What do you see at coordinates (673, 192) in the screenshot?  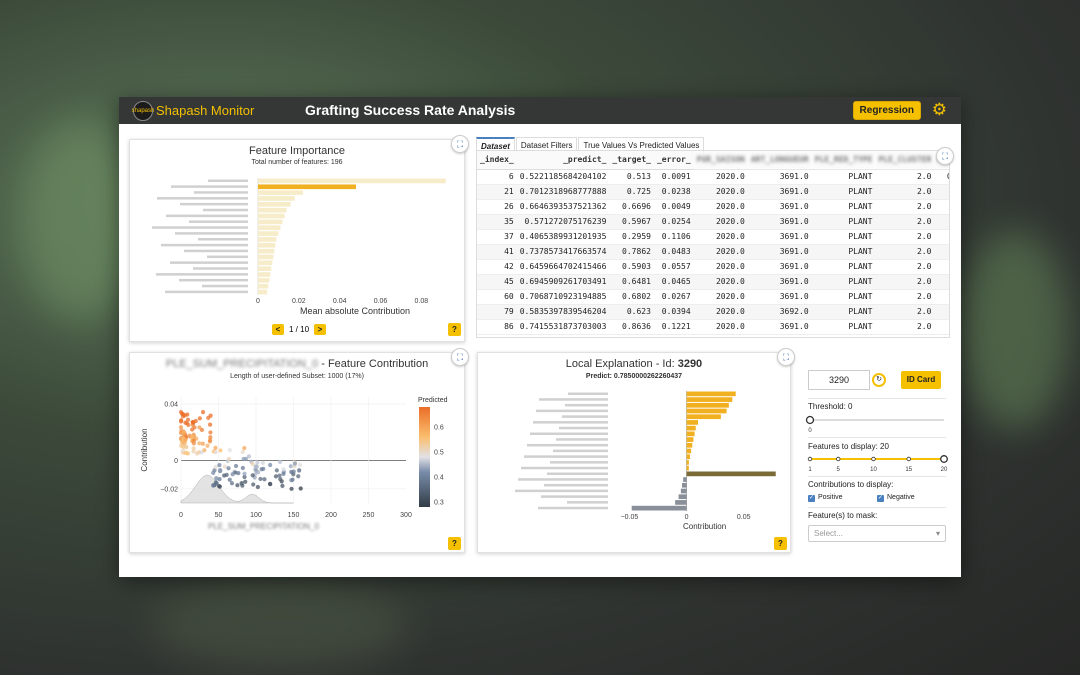 I see `table-cell: 0.0238` at bounding box center [673, 192].